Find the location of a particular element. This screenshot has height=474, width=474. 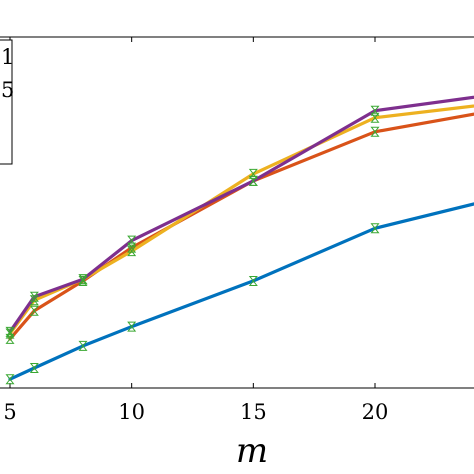

x-tick-label: 15 is located at coordinates (253, 412).